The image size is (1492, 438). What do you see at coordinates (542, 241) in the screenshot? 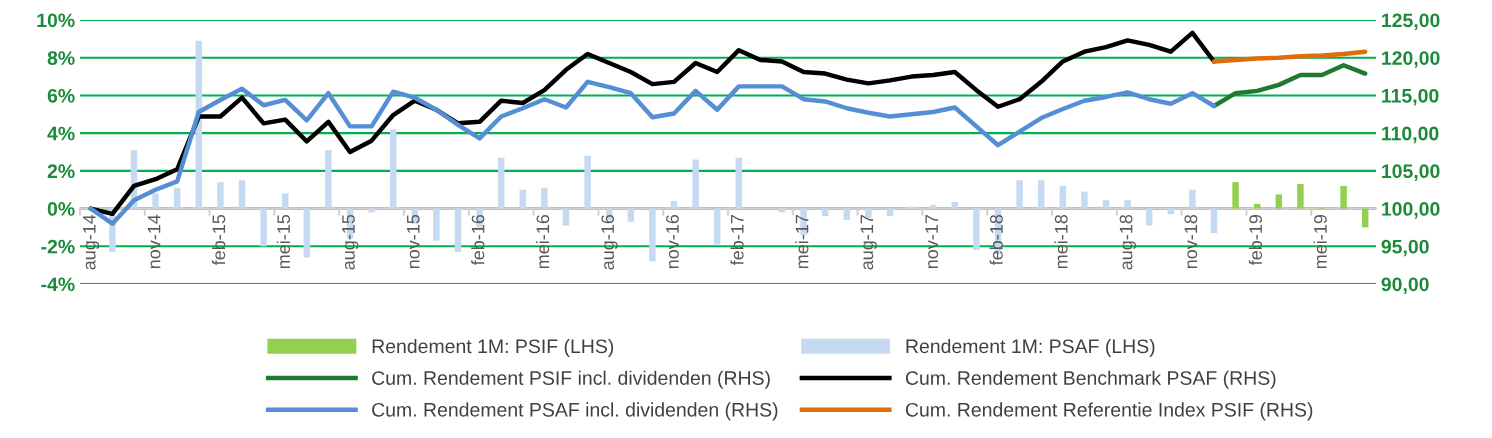
I see `x-tick-label: mei-16` at bounding box center [542, 241].